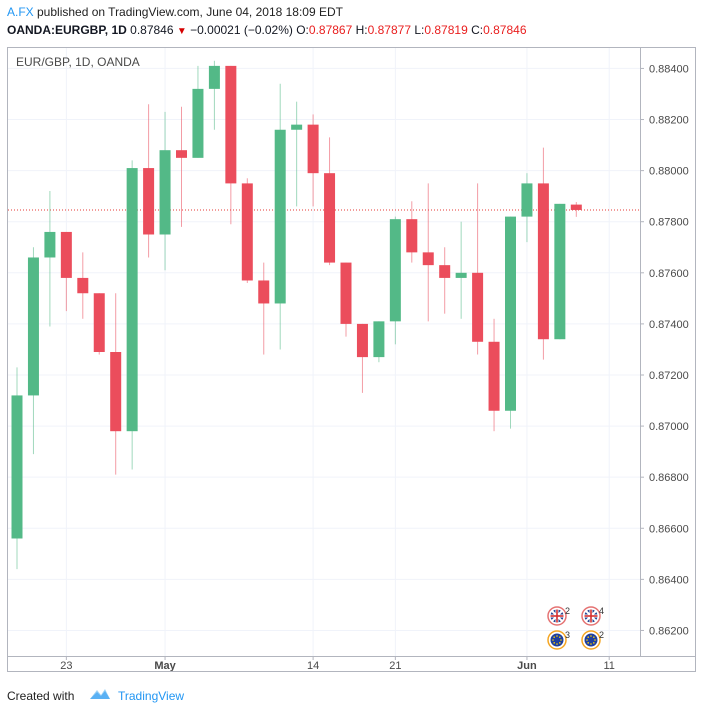 This screenshot has width=703, height=713. What do you see at coordinates (505, 30) in the screenshot?
I see `close-value: 0.87846` at bounding box center [505, 30].